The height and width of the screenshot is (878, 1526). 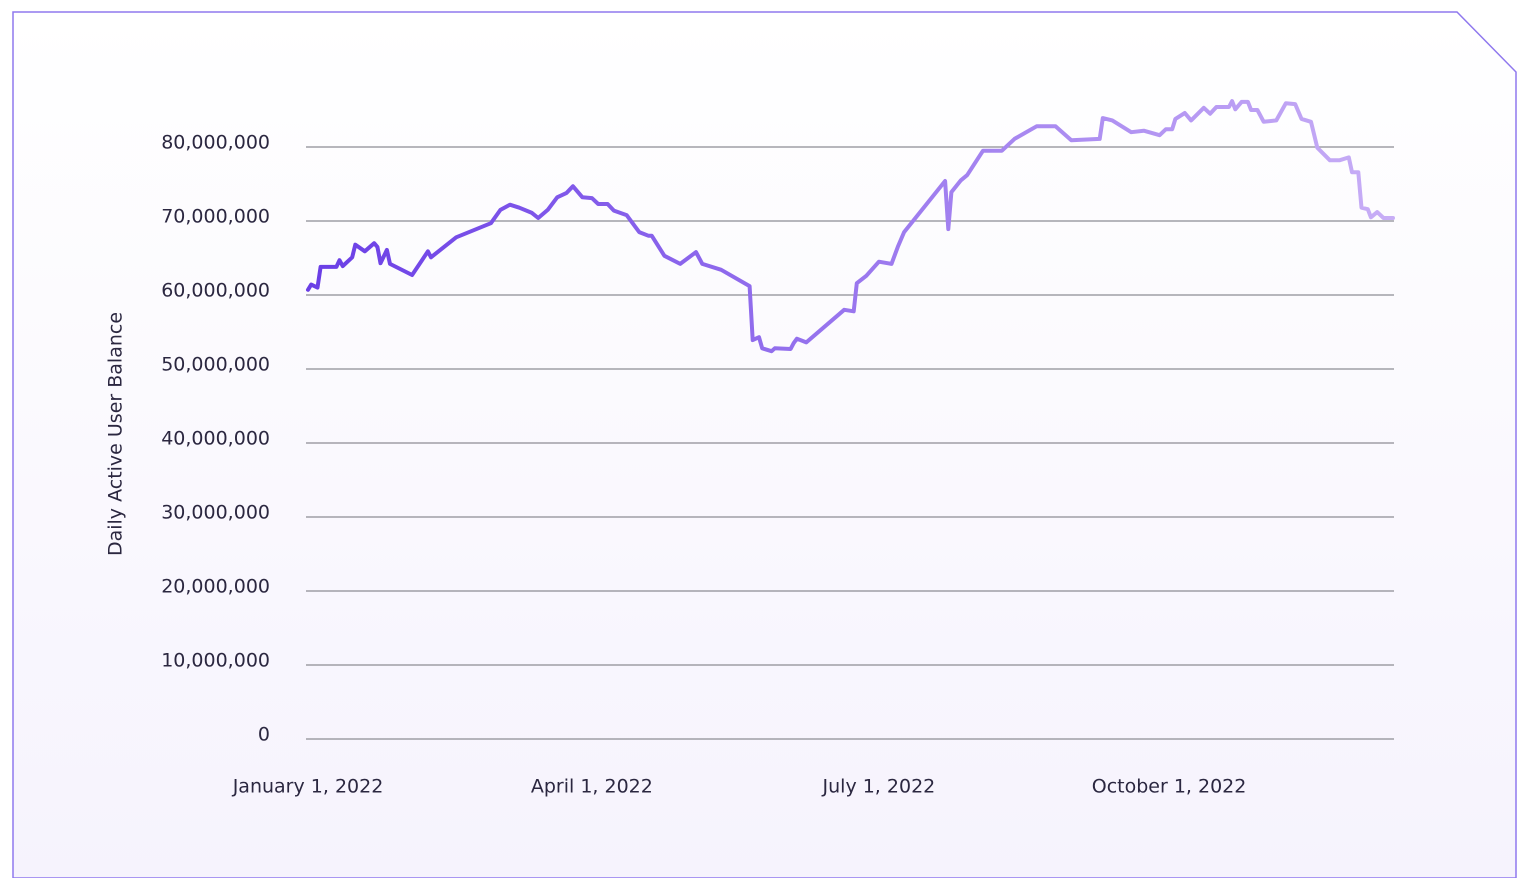 What do you see at coordinates (215, 143) in the screenshot?
I see `y-tick-label: 80,000,000` at bounding box center [215, 143].